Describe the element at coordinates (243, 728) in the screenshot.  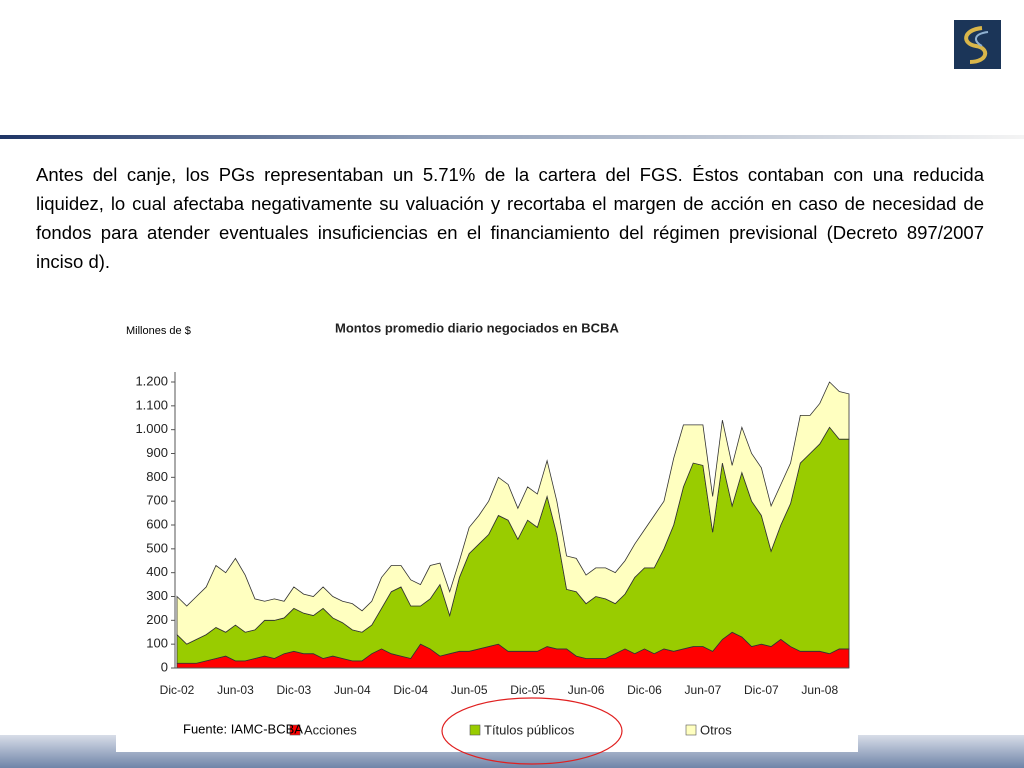
I see `source-note: Fuente: IAMC-BCBA` at that location.